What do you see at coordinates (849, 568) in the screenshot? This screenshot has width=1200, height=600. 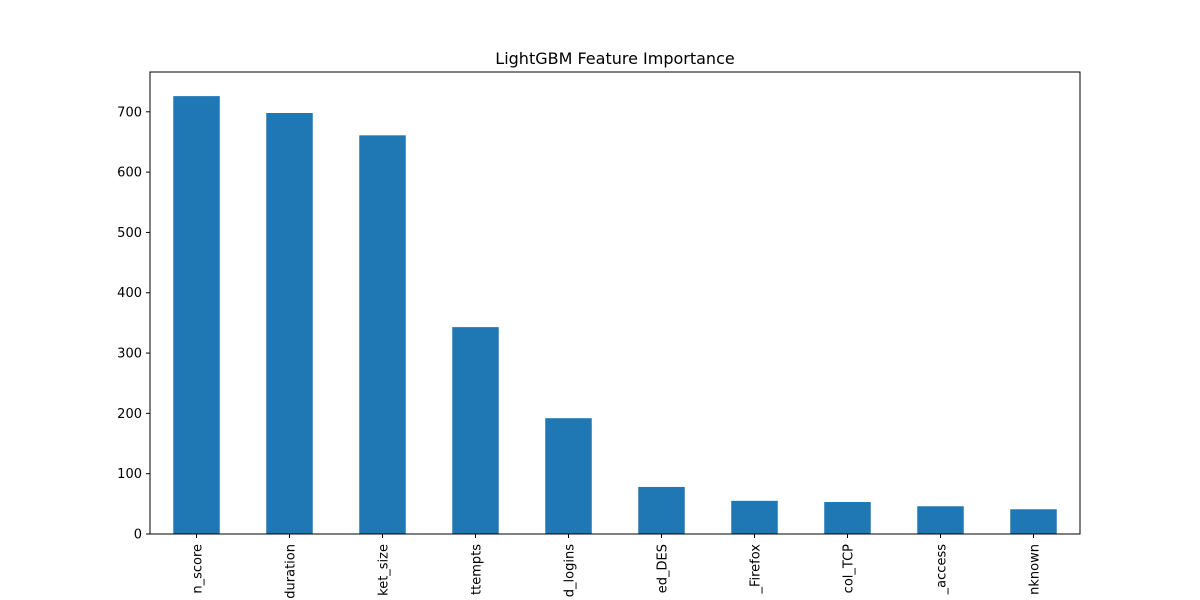 I see `x-tick-label-7: col_TCP` at bounding box center [849, 568].